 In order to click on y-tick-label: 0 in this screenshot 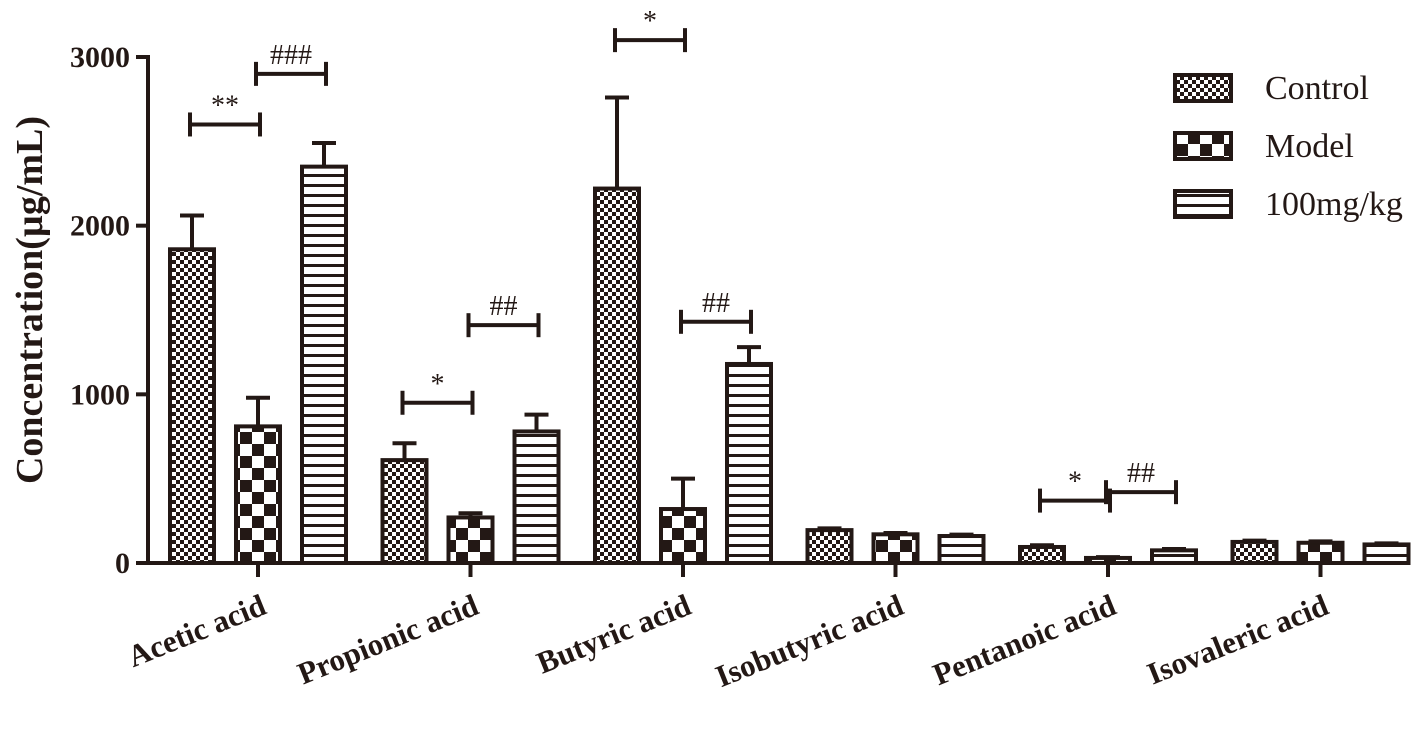, I will do `click(122, 563)`.